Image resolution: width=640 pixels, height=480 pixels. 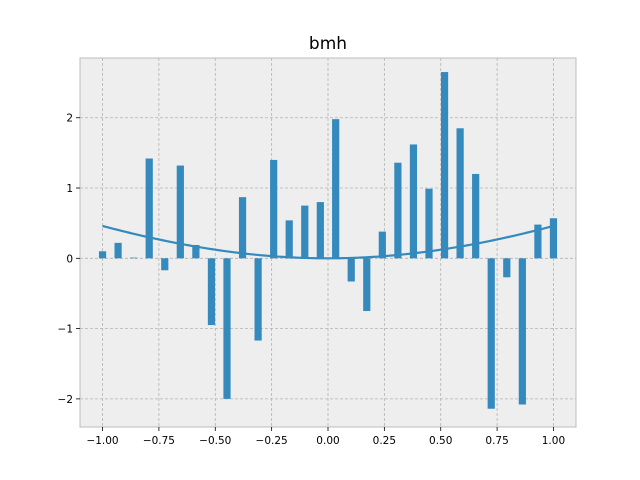 I want to click on x-tick-label: 0.75, so click(x=496, y=441).